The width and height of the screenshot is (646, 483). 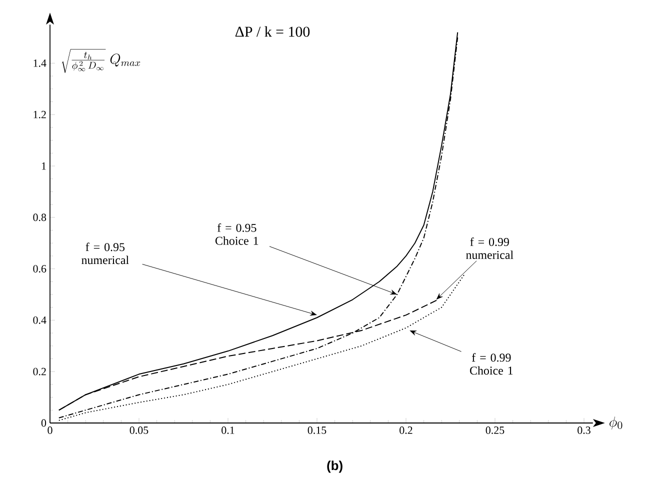 What do you see at coordinates (406, 430) in the screenshot?
I see `x-tick-label: 0.2` at bounding box center [406, 430].